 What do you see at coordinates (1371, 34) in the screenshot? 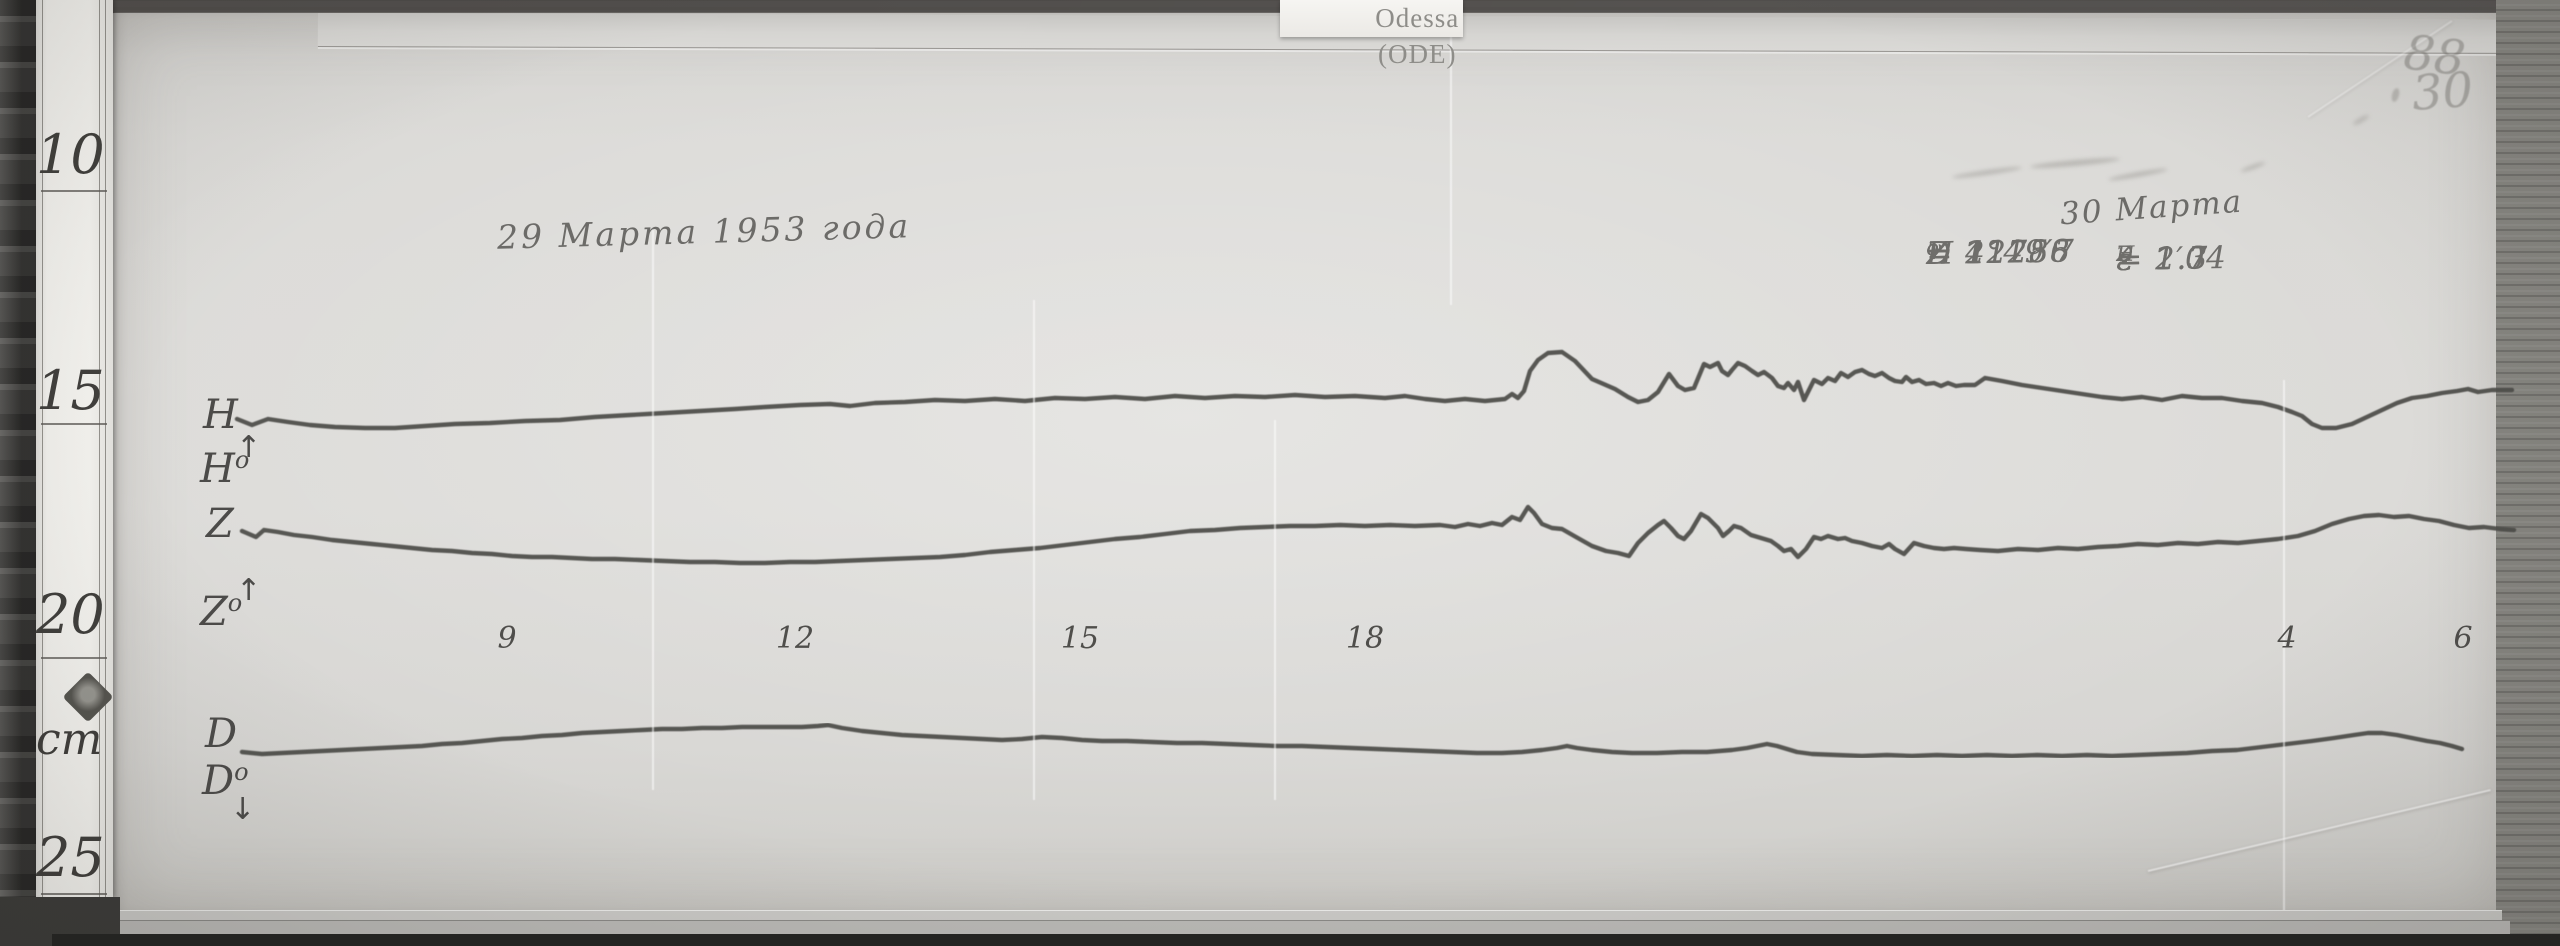
I see `station-label-tag: Odessa (ODE)` at bounding box center [1371, 34].